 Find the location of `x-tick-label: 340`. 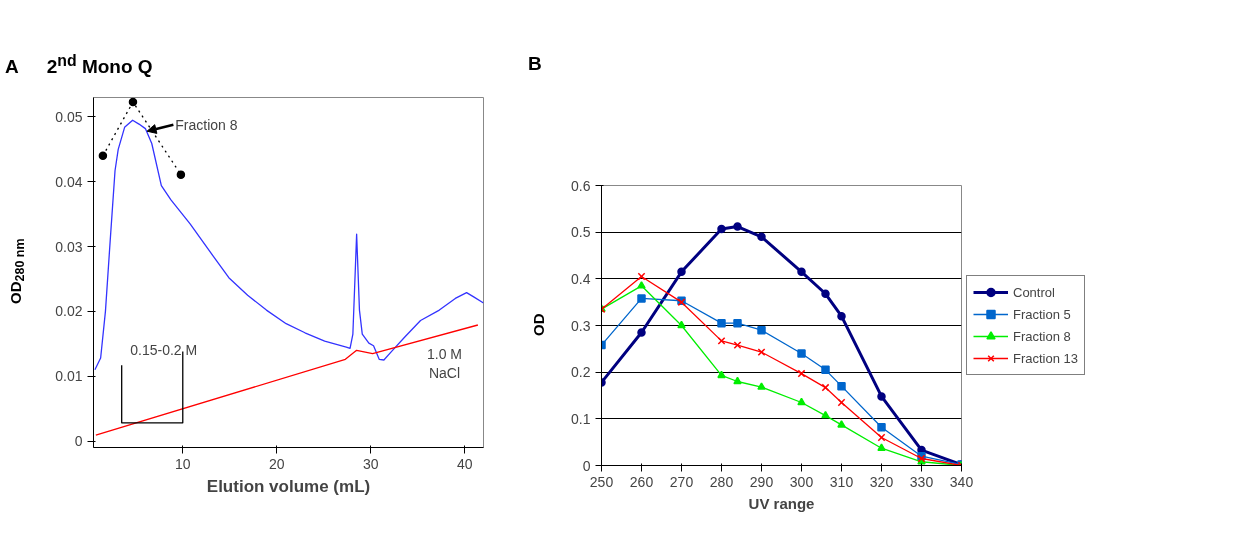

x-tick-label: 340 is located at coordinates (961, 481).